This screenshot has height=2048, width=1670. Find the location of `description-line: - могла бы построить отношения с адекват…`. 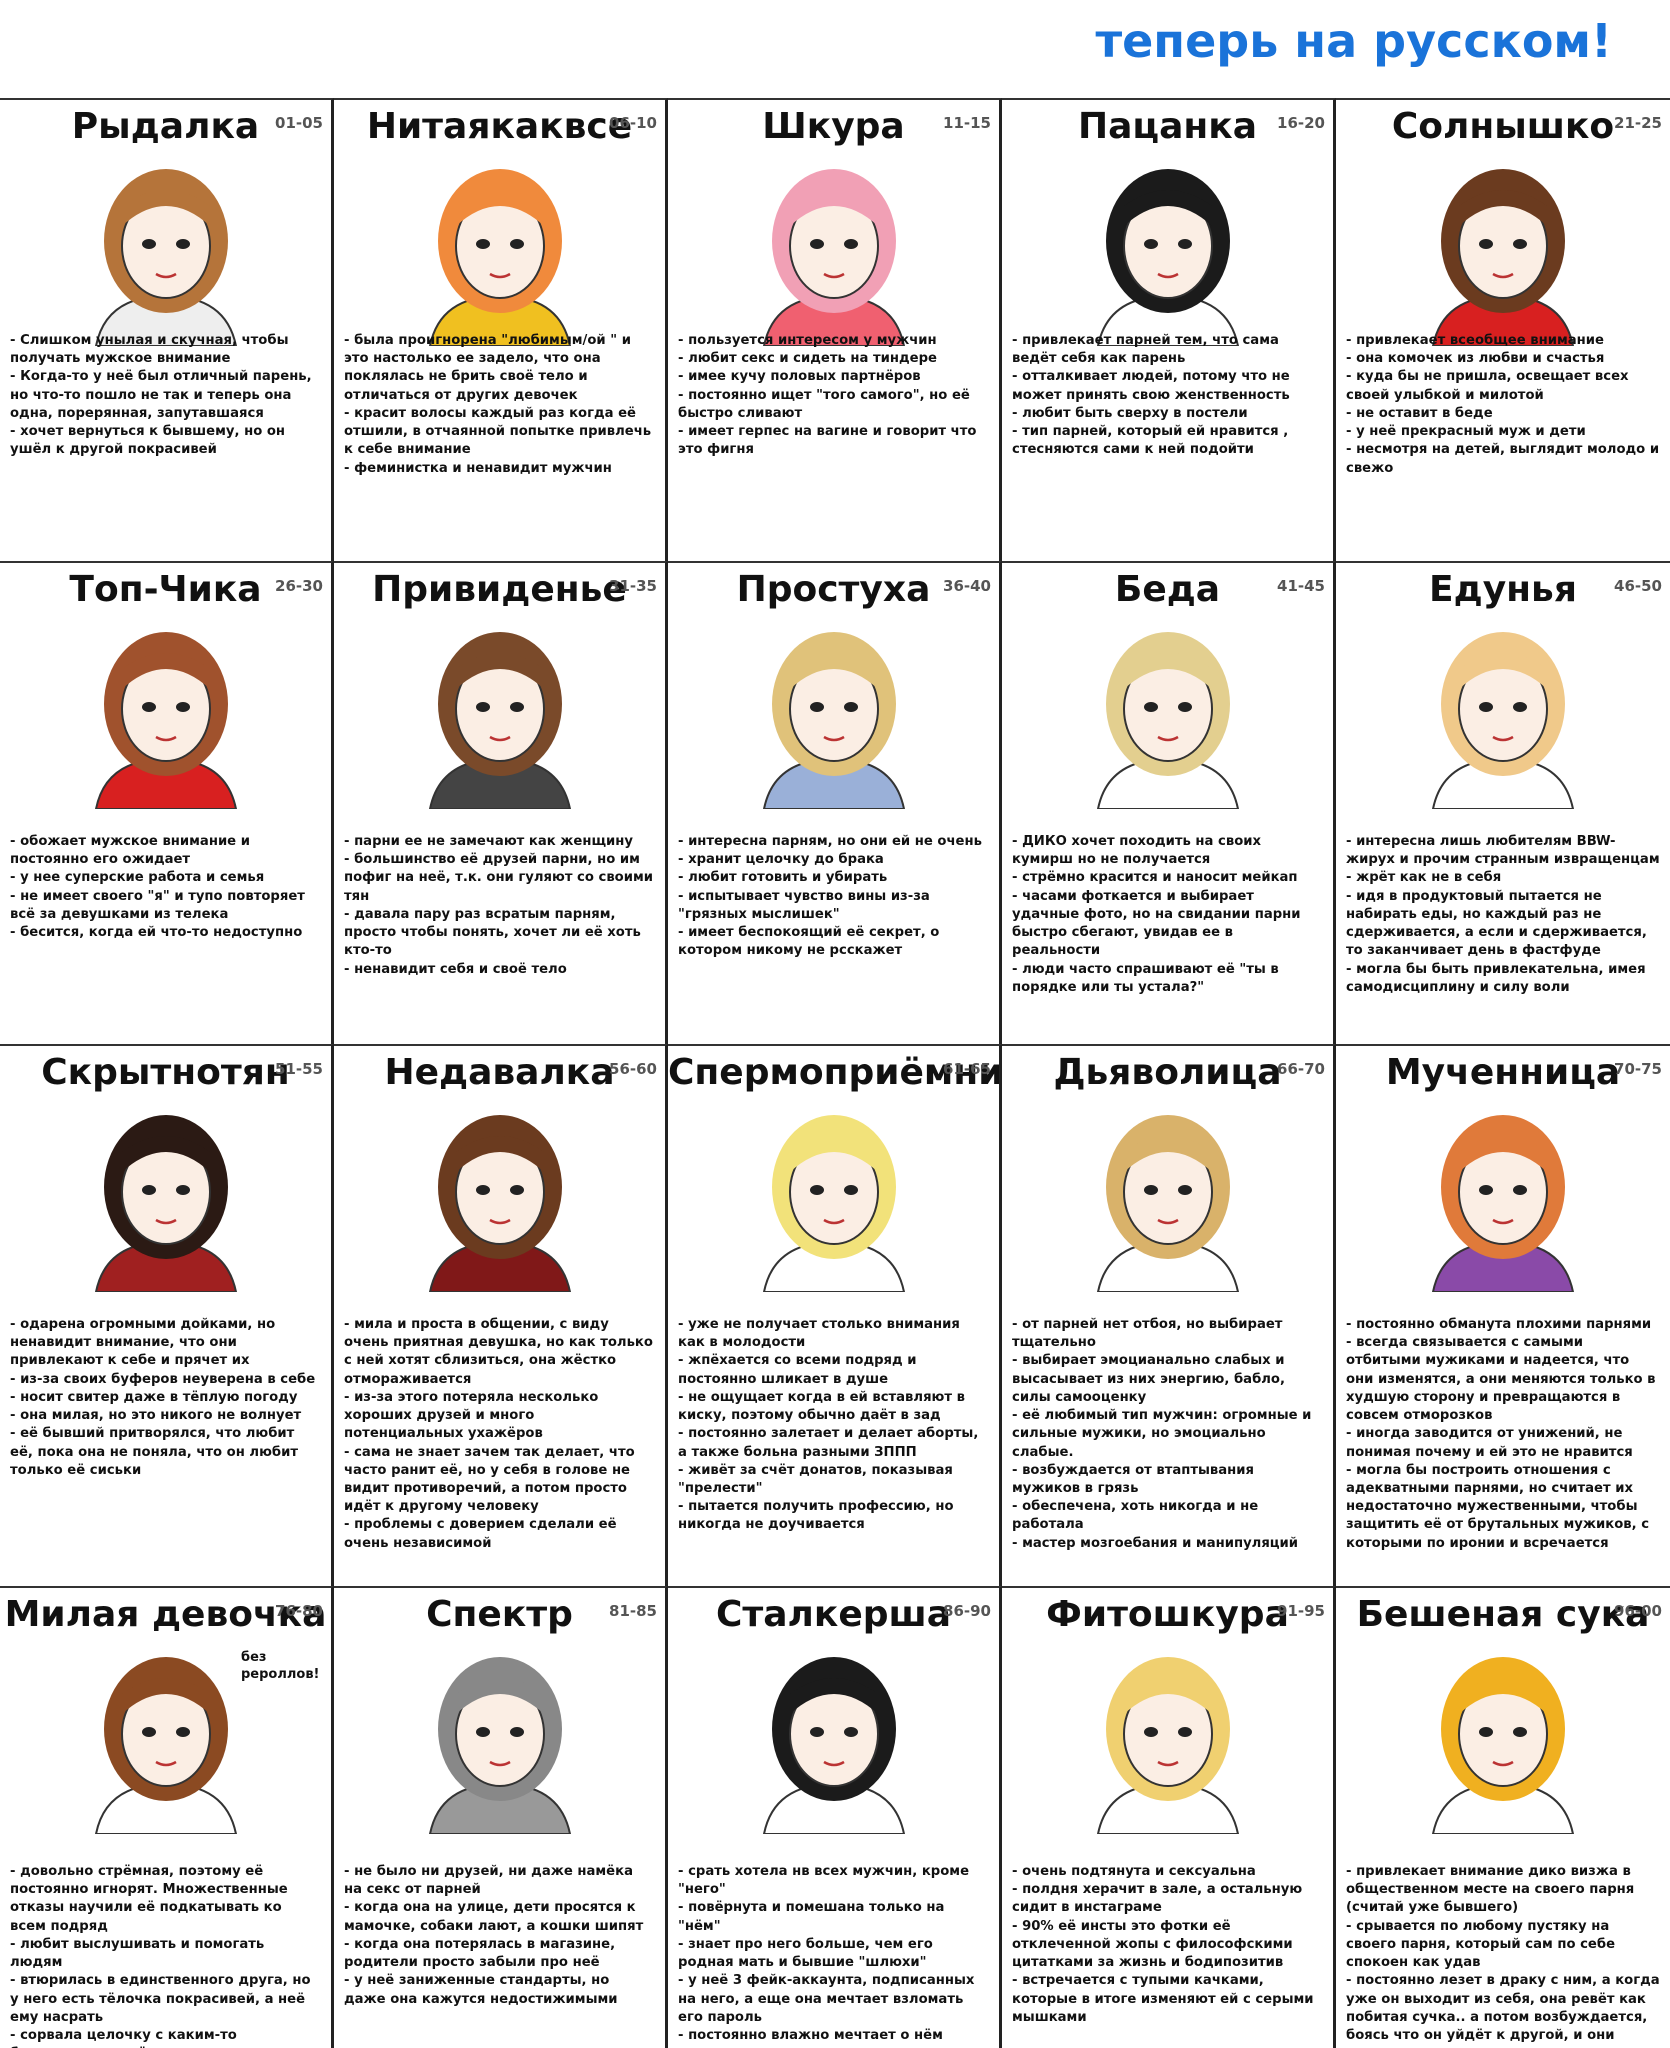

description-line: - могла бы построить отношения с адекват… is located at coordinates (1498, 1506).